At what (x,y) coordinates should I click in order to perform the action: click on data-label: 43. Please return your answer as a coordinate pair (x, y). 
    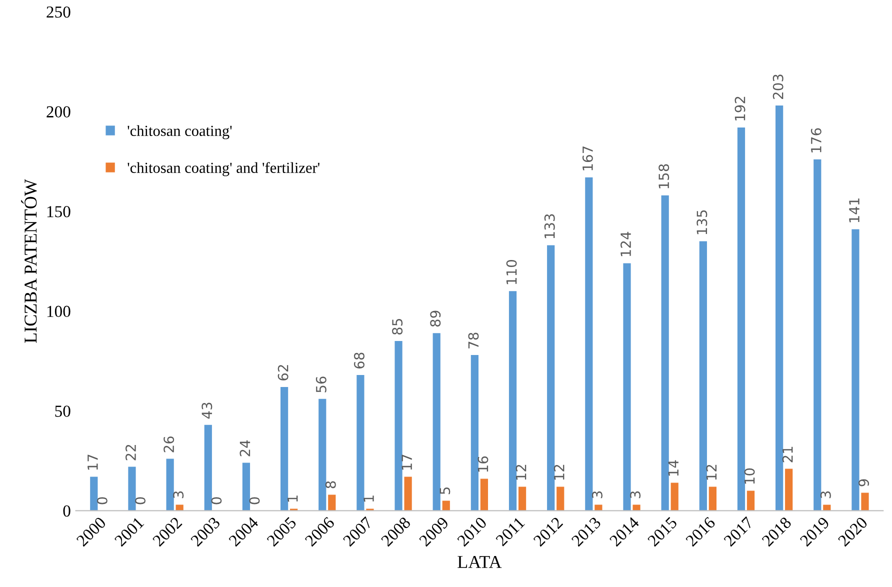
    Looking at the image, I should click on (207, 410).